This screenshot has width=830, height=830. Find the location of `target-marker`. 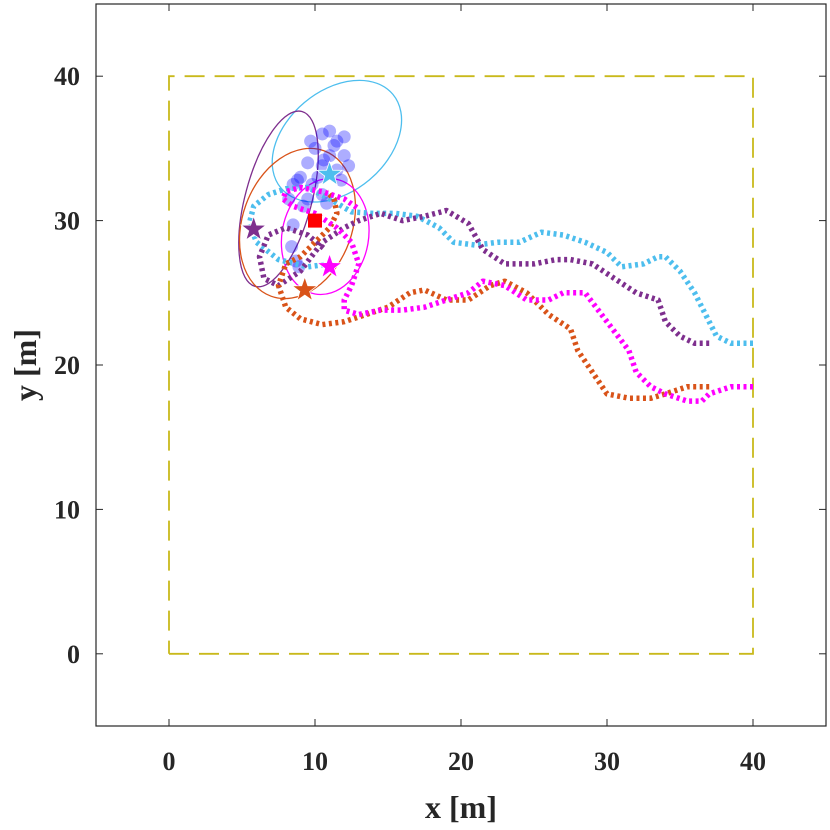

target-marker is located at coordinates (315, 220).